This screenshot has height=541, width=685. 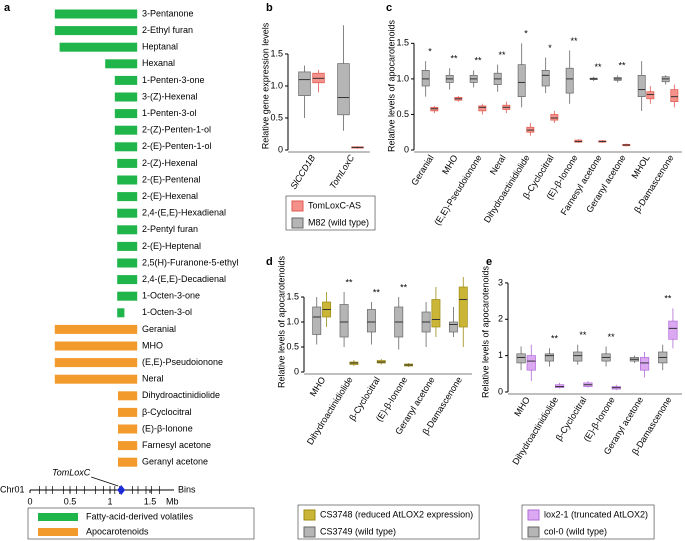 What do you see at coordinates (160, 47) in the screenshot?
I see `bar-label: Heptanal` at bounding box center [160, 47].